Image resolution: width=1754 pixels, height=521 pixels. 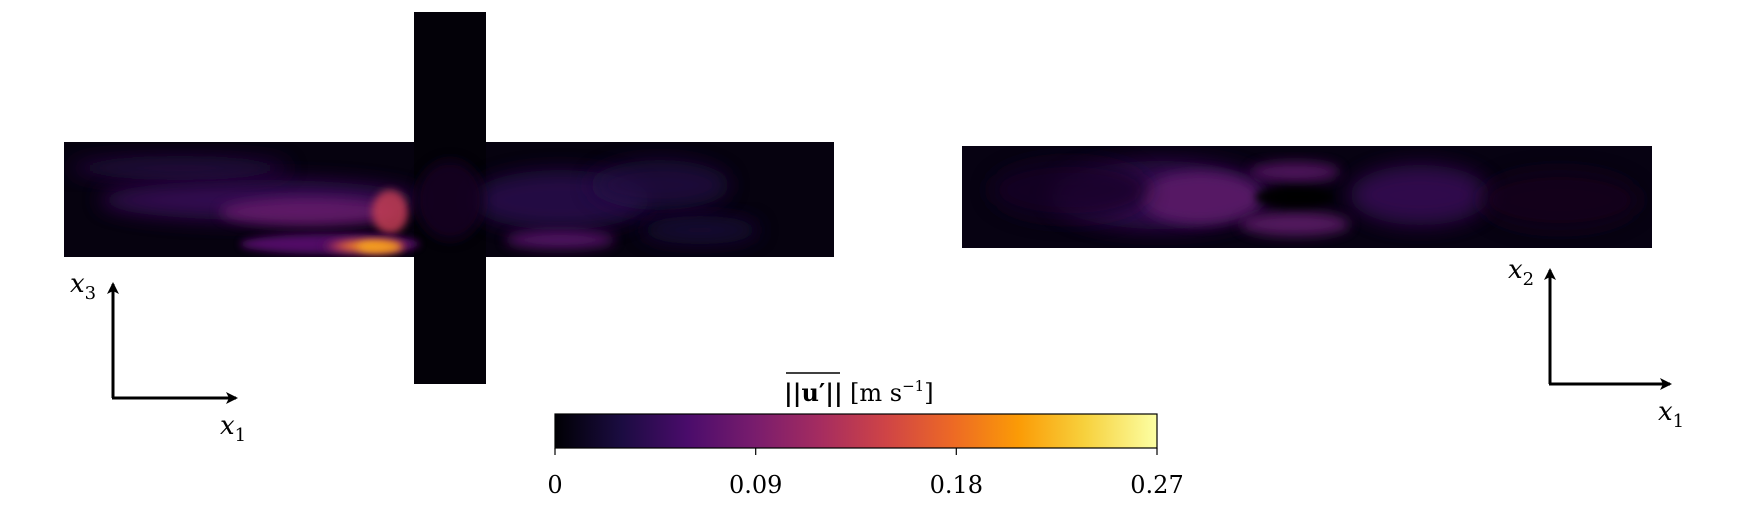 I want to click on right-axes-indicator: x2 x1, so click(x=1596, y=343).